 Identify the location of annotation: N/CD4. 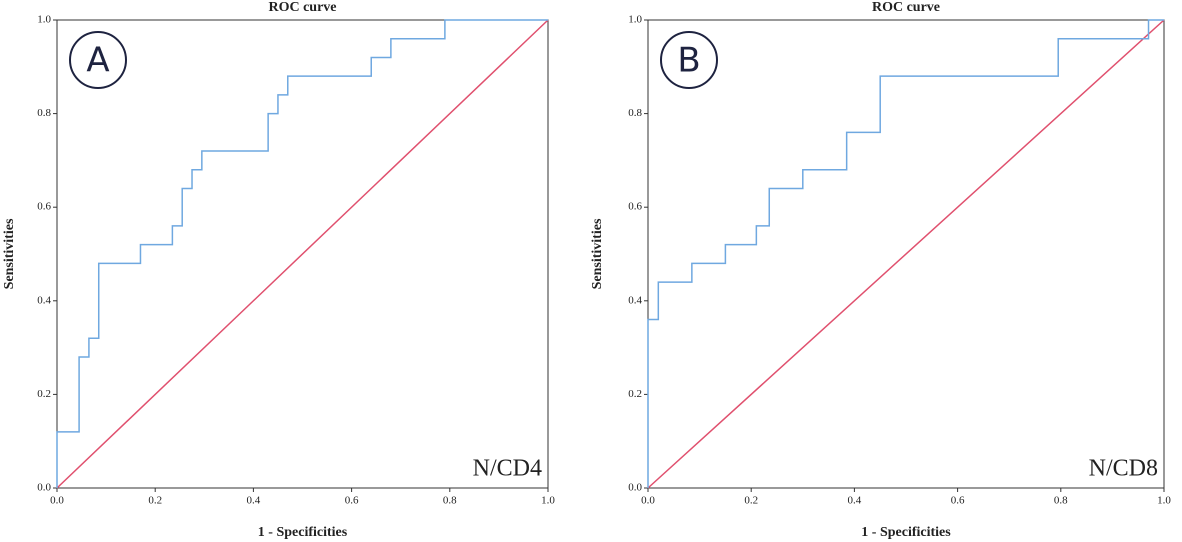
(507, 469).